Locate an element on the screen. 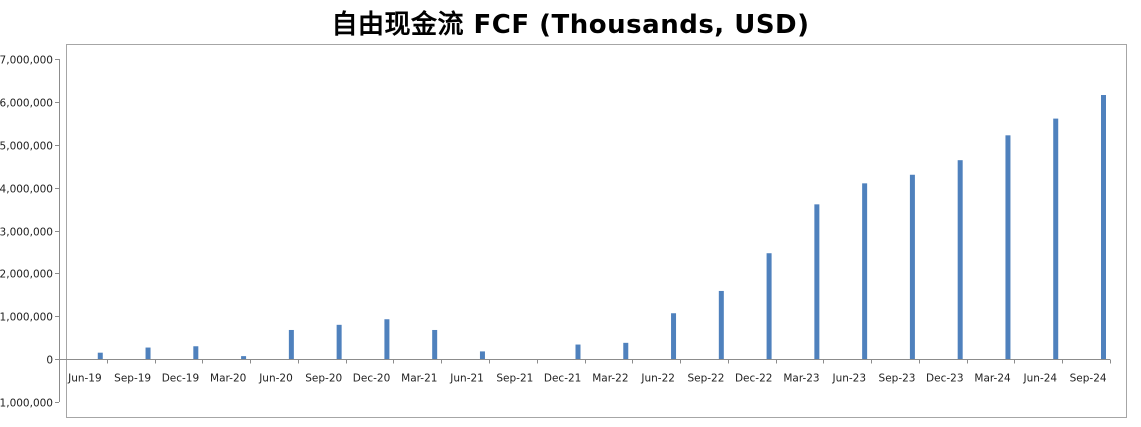 This screenshot has width=1141, height=427. x-tick-label: Jun-21 is located at coordinates (466, 379).